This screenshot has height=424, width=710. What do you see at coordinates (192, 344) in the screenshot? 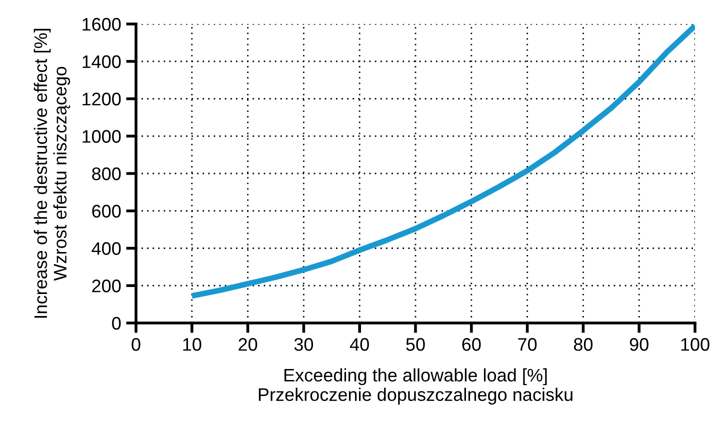
I see `x-tick-label: 10` at bounding box center [192, 344].